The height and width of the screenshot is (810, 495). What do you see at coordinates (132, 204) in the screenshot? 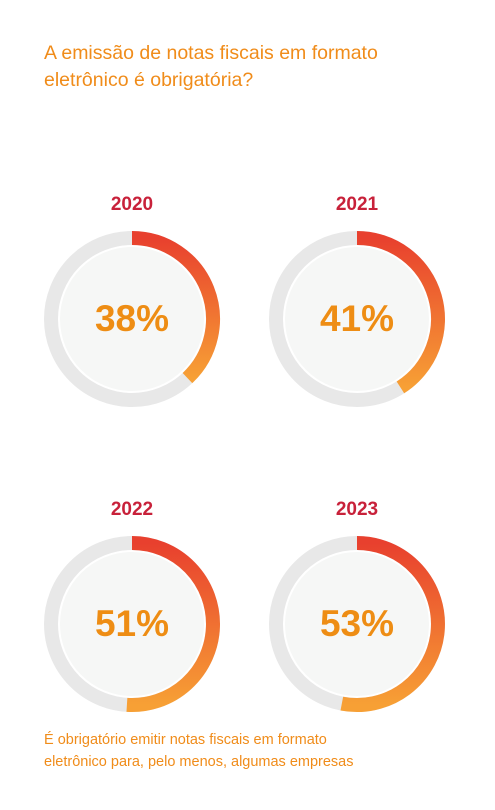
I see `donut-year-label: 2020` at bounding box center [132, 204].